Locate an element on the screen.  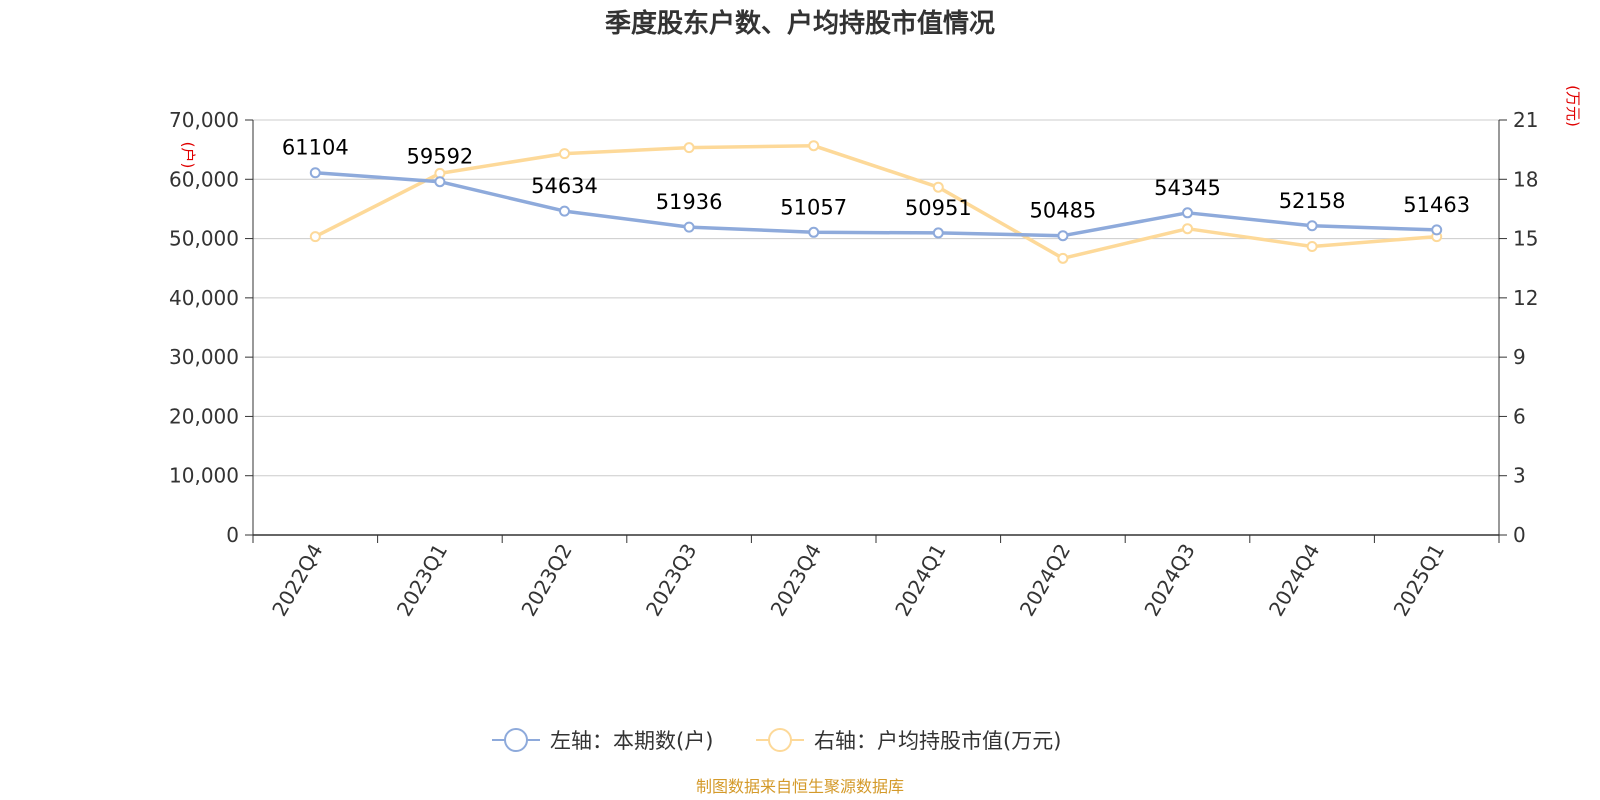
left-tick-label: 0 is located at coordinates (232, 535).